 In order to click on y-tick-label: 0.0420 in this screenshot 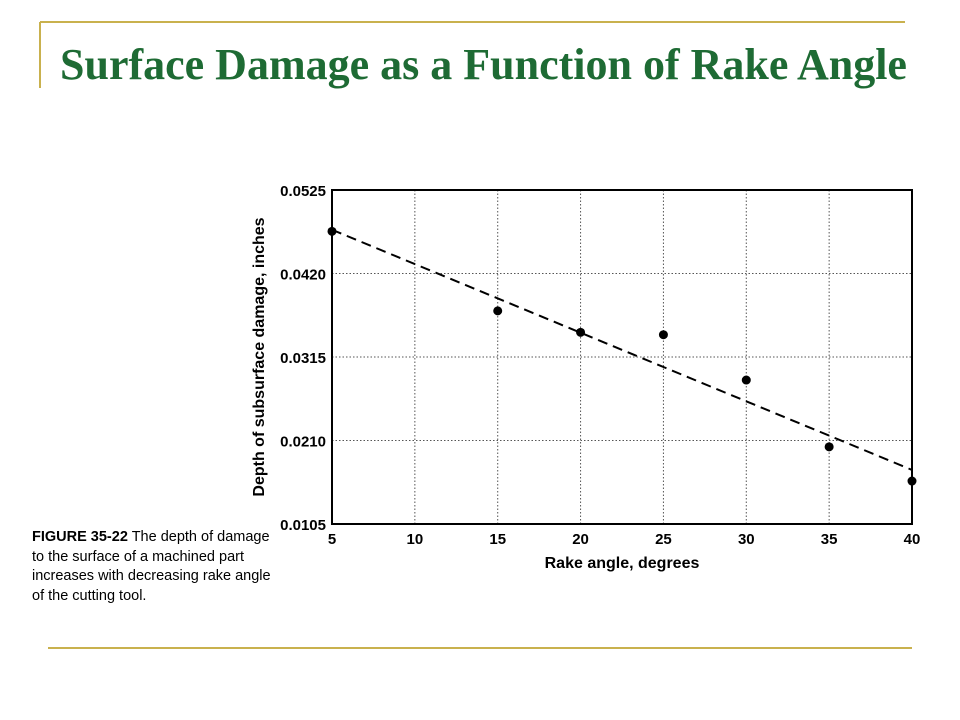, I will do `click(303, 275)`.